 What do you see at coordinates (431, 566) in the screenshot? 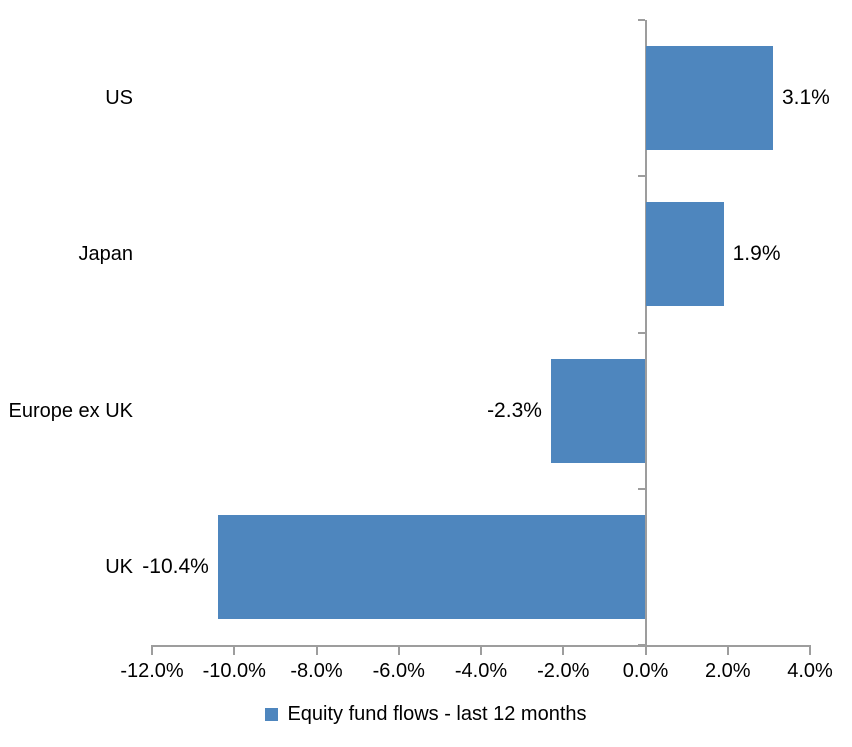
I see `bar-uk` at bounding box center [431, 566].